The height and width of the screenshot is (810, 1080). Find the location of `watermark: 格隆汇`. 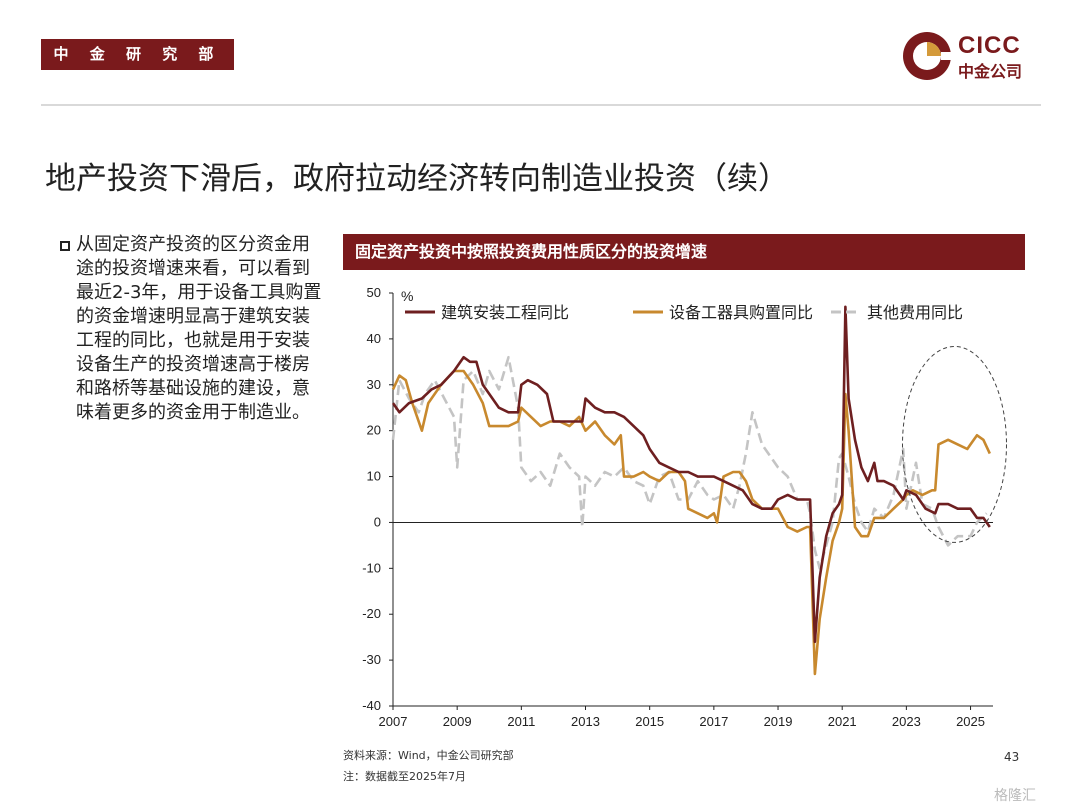

watermark: 格隆汇 is located at coordinates (1015, 796).